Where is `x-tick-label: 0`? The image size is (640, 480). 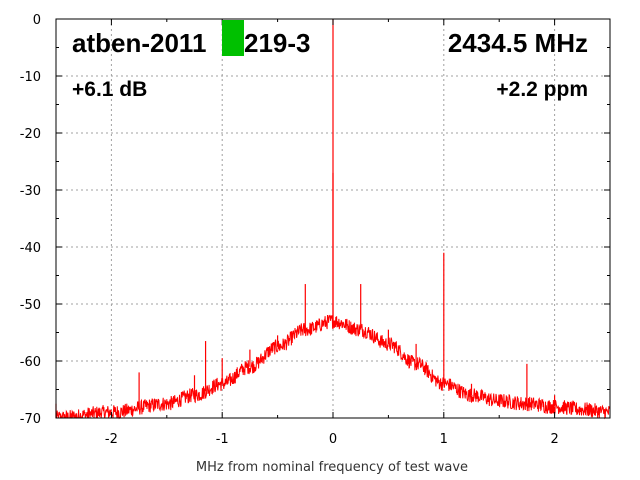 x-tick-label: 0 is located at coordinates (333, 439).